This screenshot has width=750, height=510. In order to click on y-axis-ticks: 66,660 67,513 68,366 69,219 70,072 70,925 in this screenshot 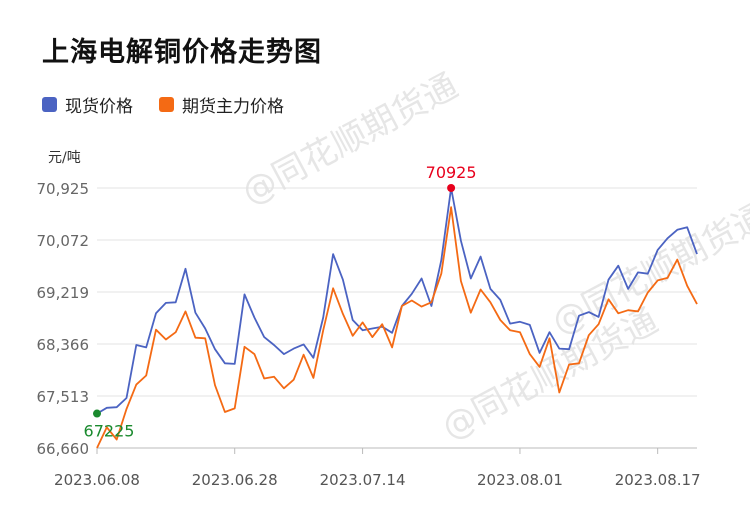, I will do `click(63, 319)`.